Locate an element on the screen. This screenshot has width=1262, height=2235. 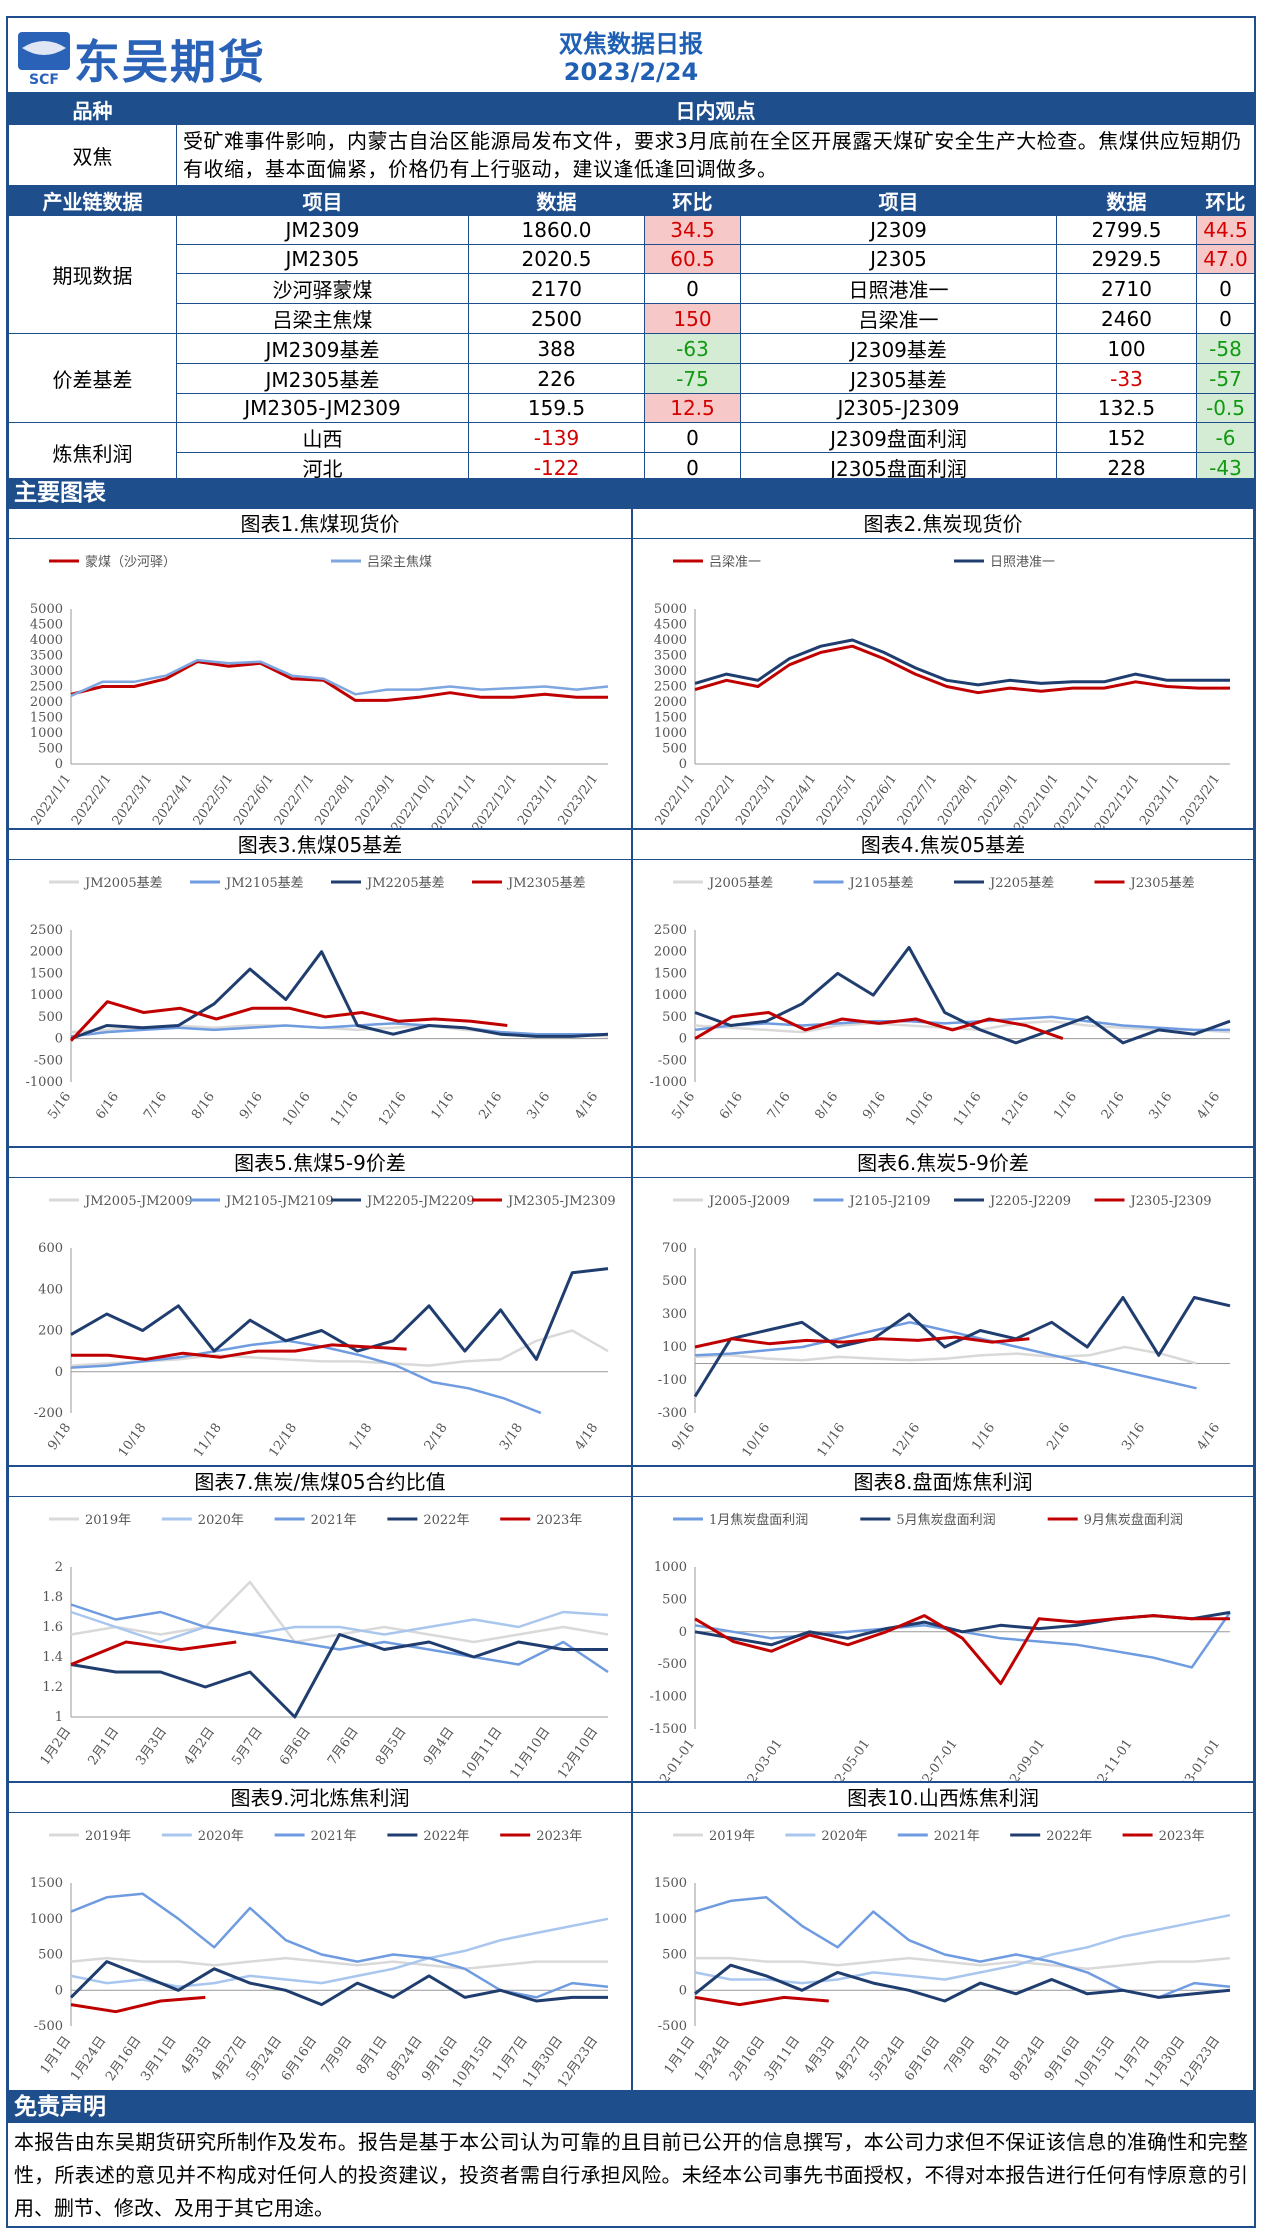
left-value: 1860.0 is located at coordinates (556, 230).